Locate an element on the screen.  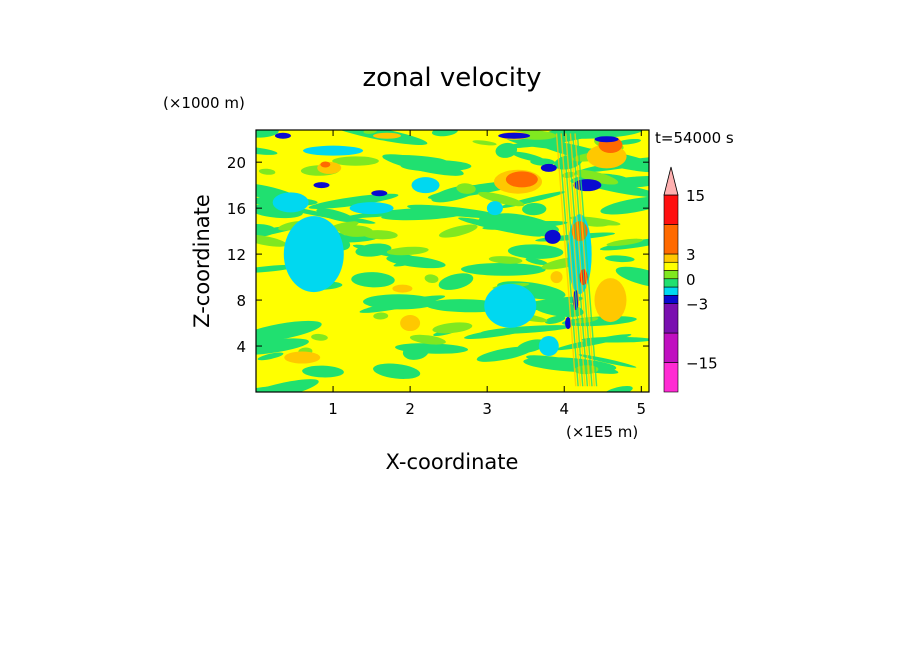
y-axis-ticks: 4 8 12 16 20 is located at coordinates (438, 255).